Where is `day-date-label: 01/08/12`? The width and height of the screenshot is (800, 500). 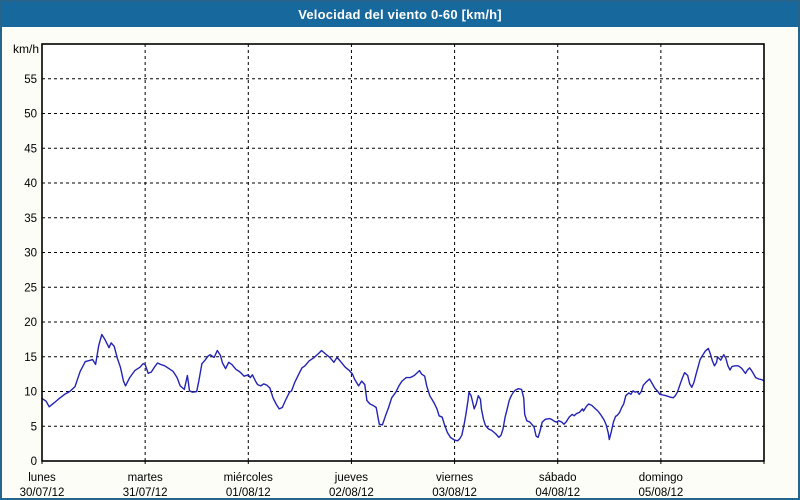 day-date-label: 01/08/12 is located at coordinates (248, 493).